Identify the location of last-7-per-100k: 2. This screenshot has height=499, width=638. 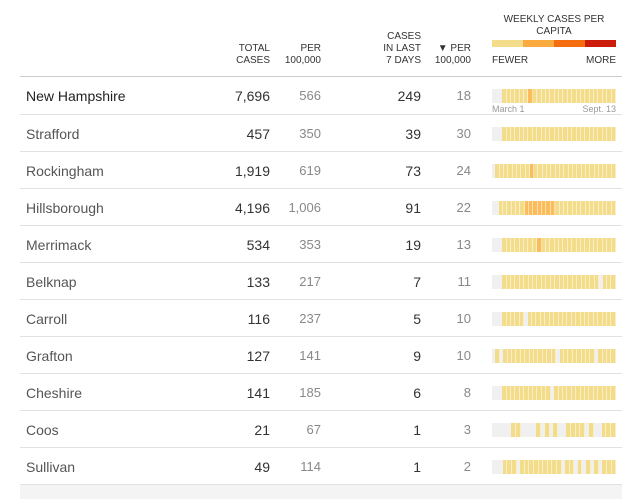
(467, 466).